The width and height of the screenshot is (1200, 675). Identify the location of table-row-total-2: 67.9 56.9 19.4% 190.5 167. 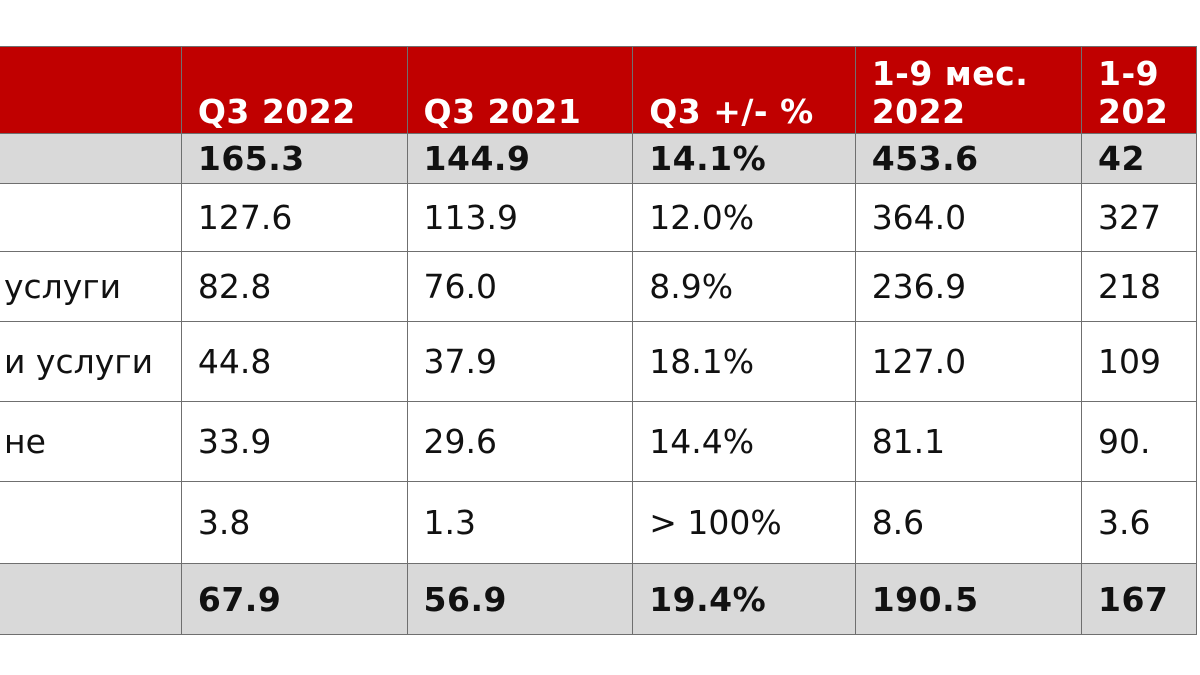
(598, 599).